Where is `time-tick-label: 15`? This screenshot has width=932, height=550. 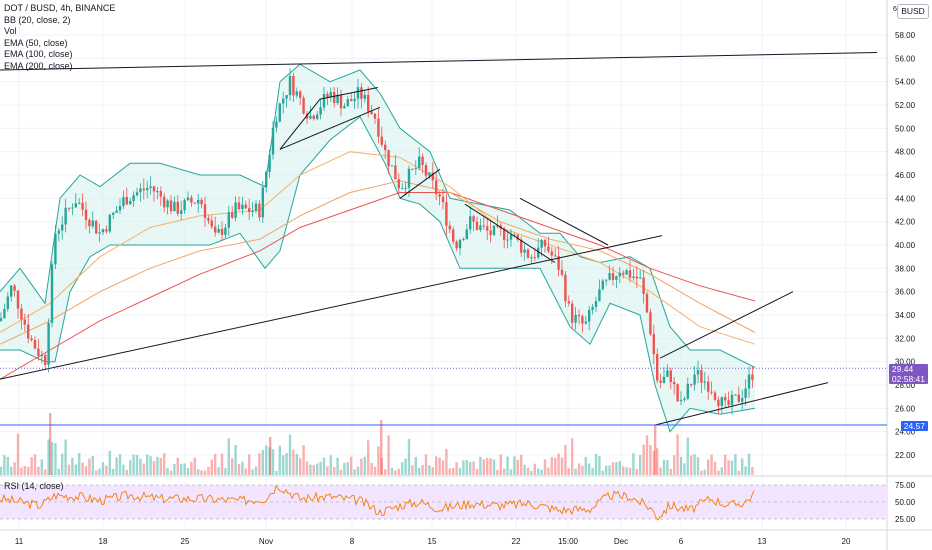
time-tick-label: 15 is located at coordinates (432, 541).